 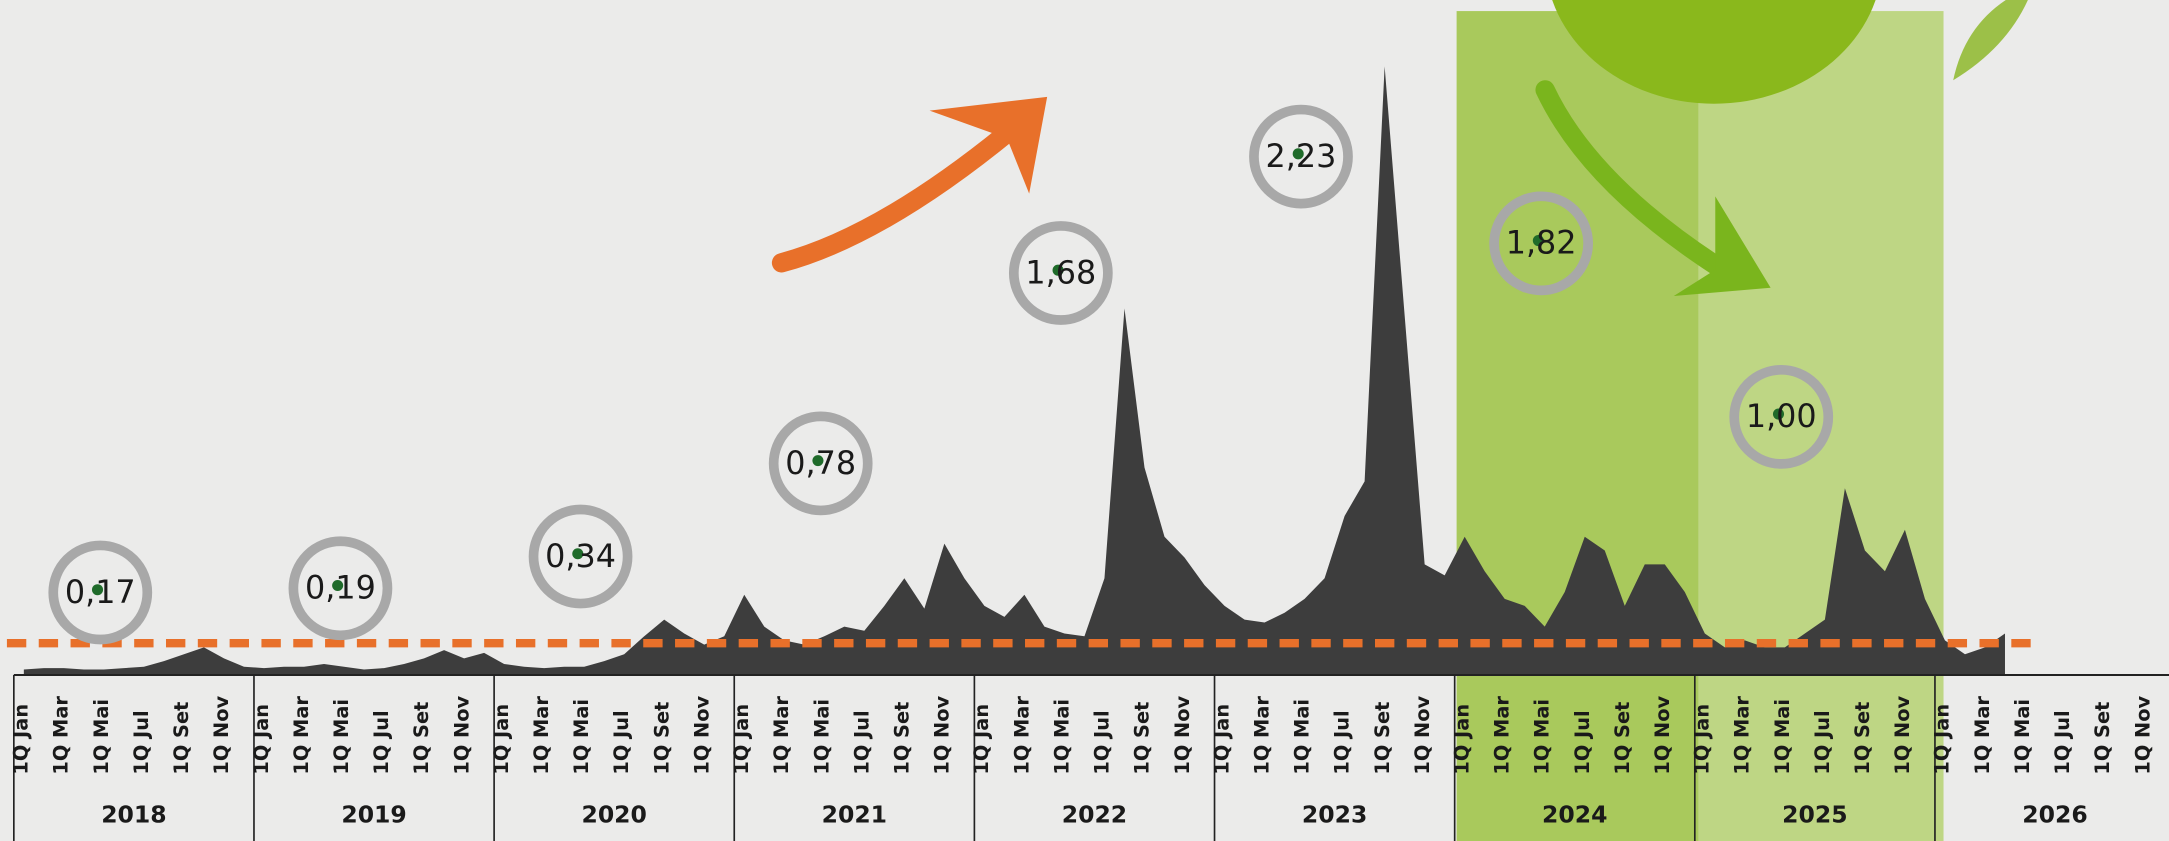 I want to click on annotation-label: 2,23, so click(x=1301, y=156).